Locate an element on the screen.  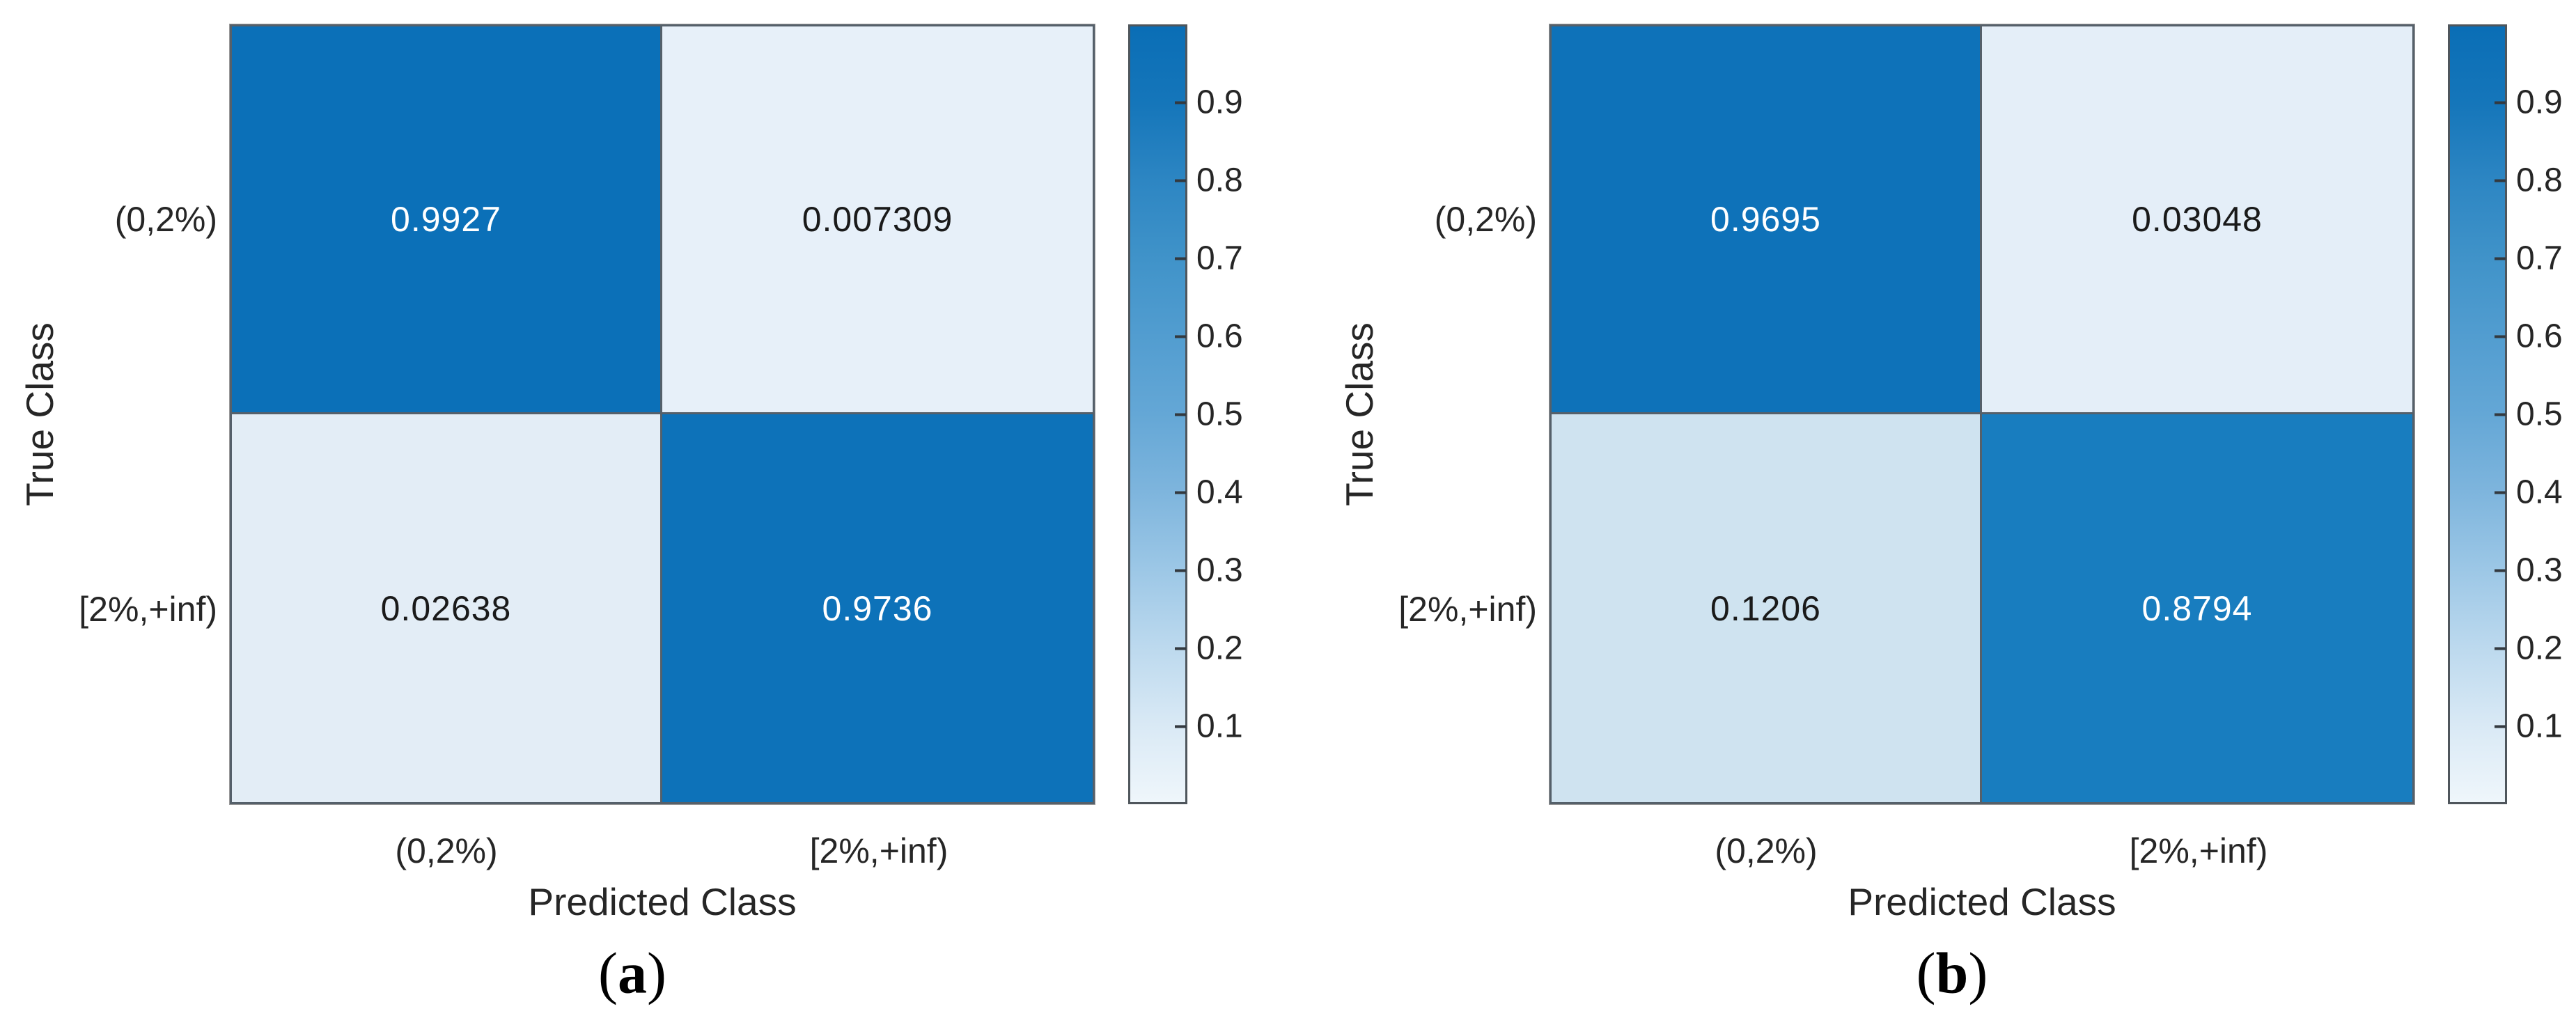
cell-value: 0.02638 is located at coordinates (446, 608).